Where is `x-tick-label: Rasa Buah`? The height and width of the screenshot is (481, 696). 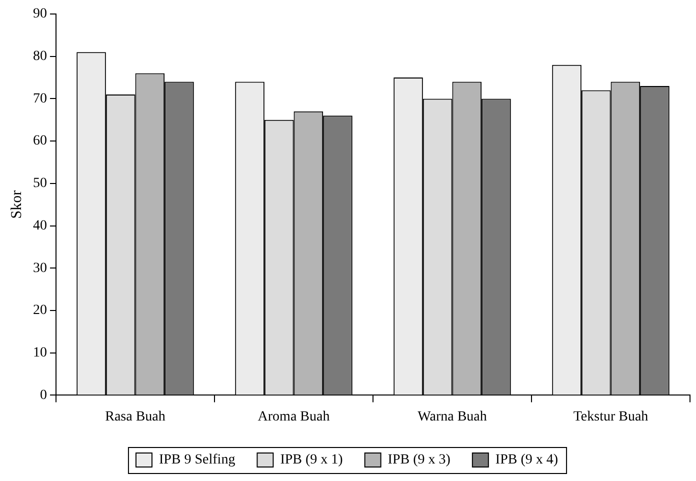 x-tick-label: Rasa Buah is located at coordinates (135, 416).